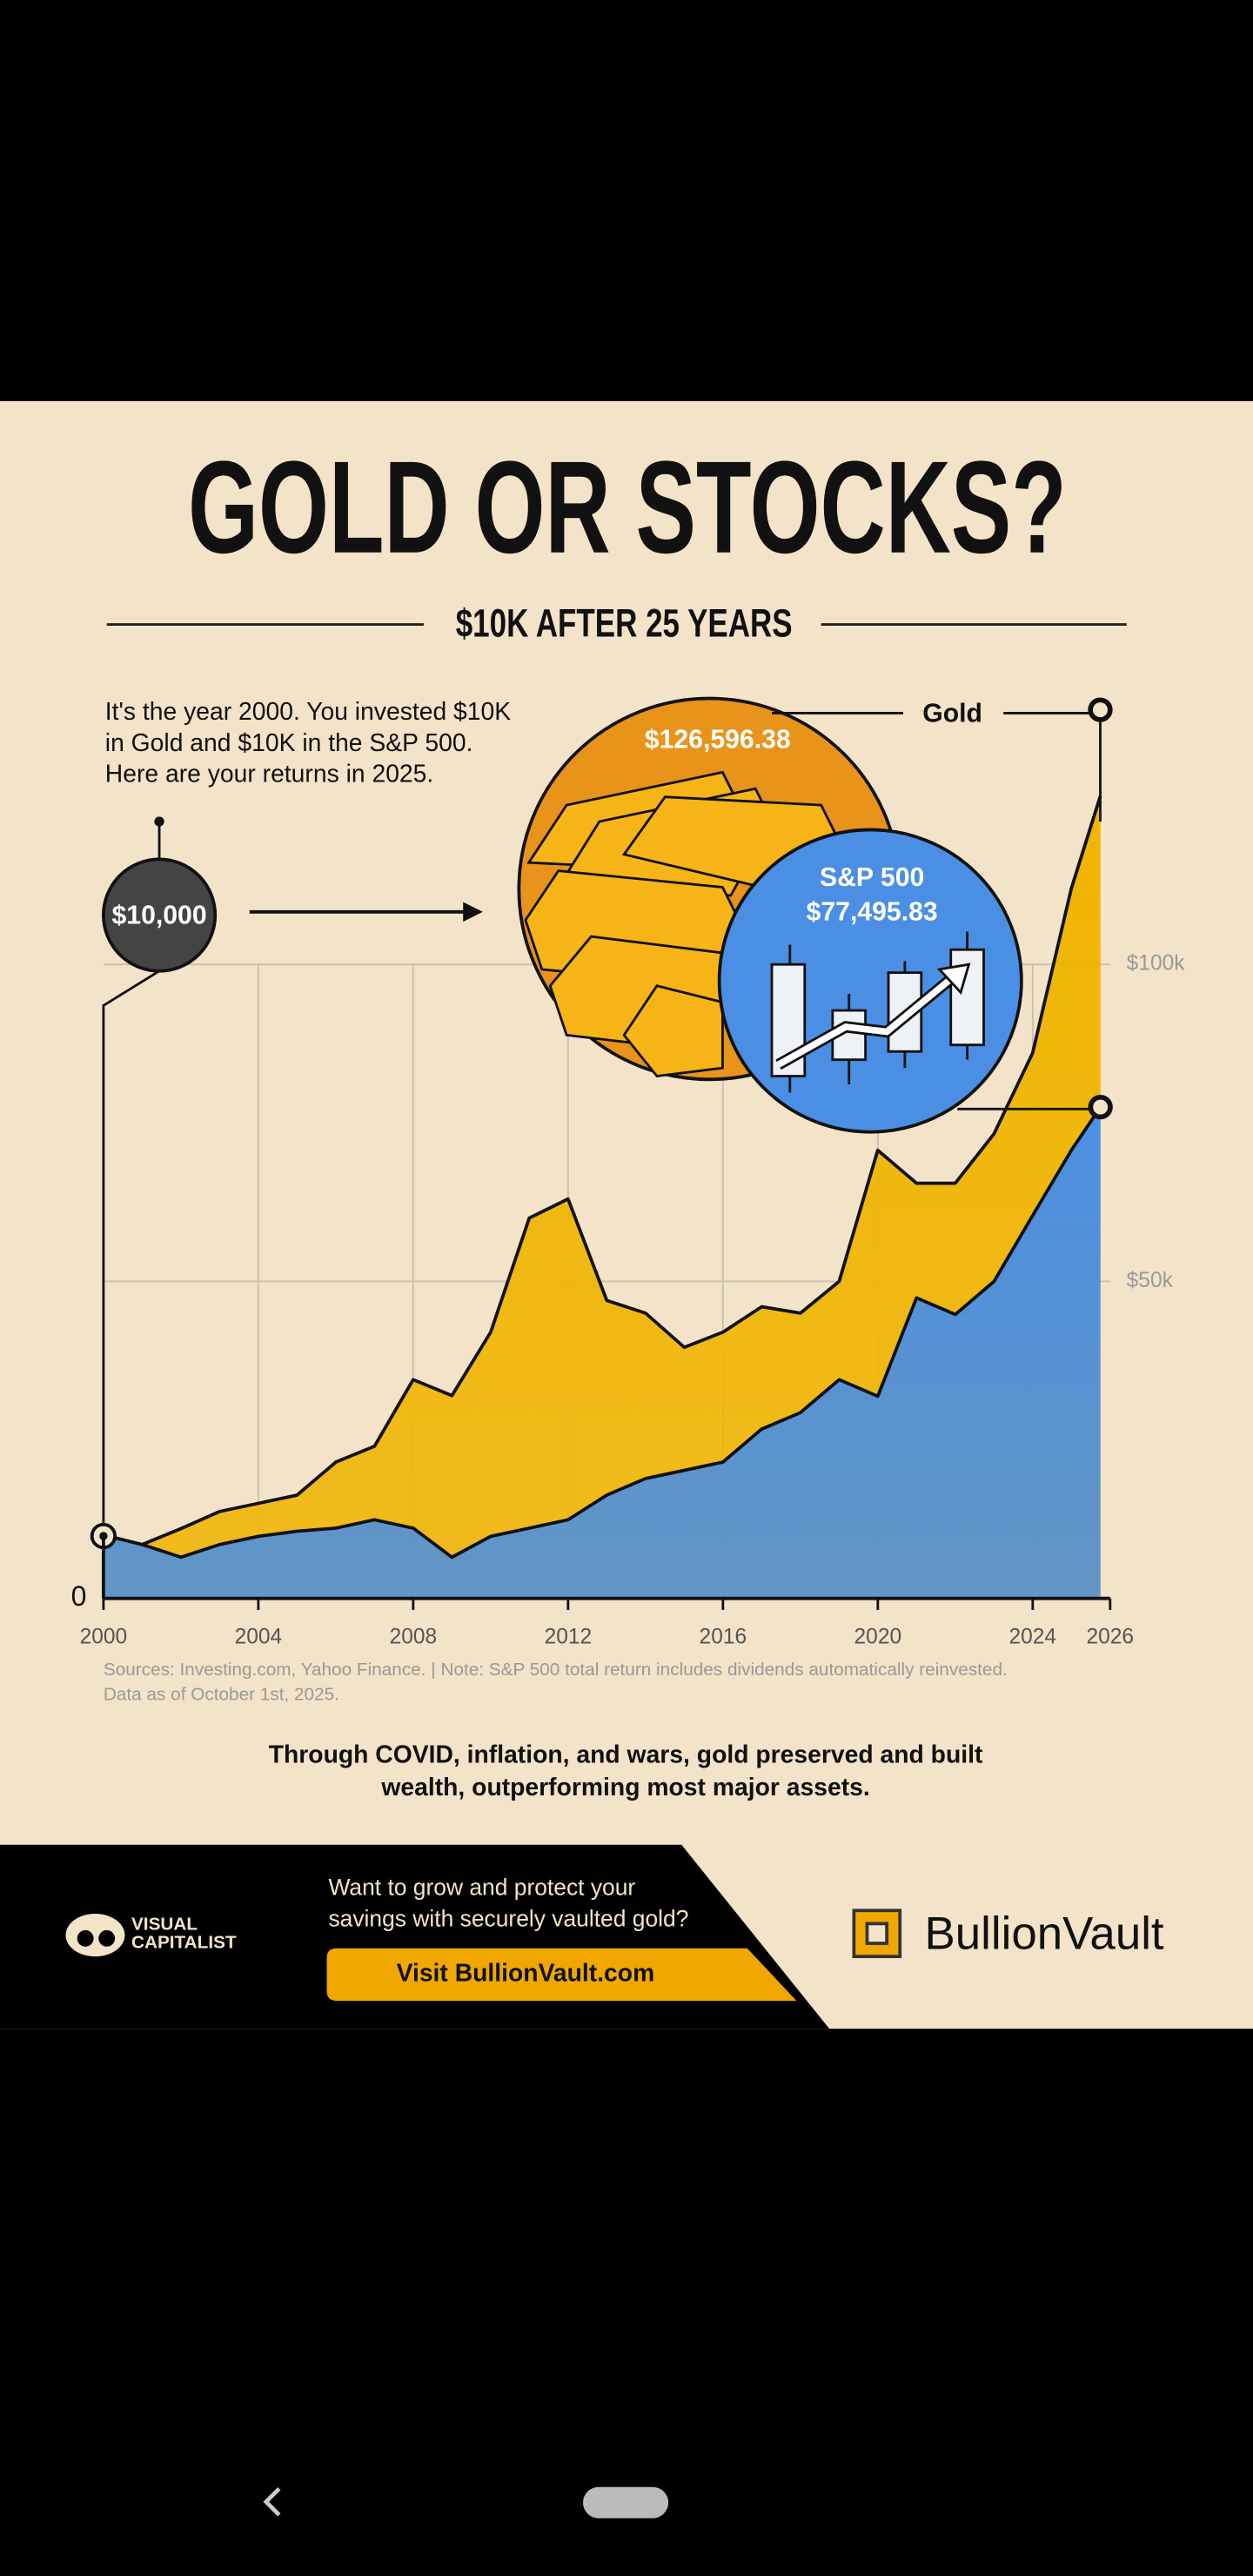  Describe the element at coordinates (1044, 1933) in the screenshot. I see `brand: BullionVault` at that location.